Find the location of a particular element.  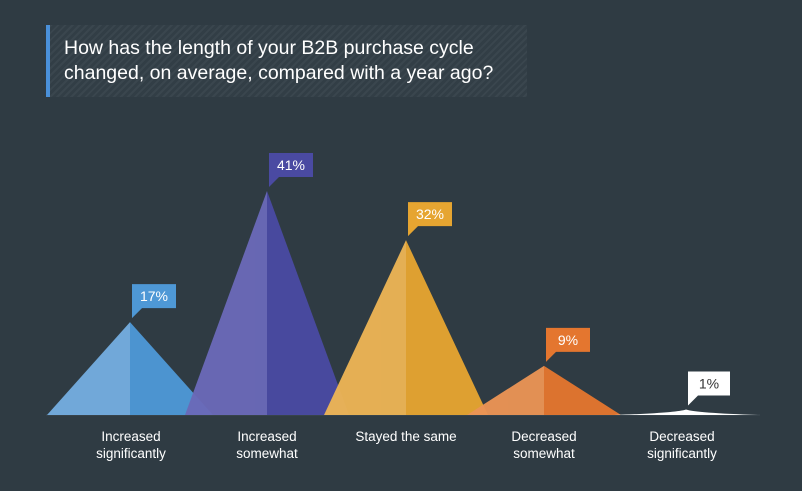

value-label-3: 32% is located at coordinates (430, 219).